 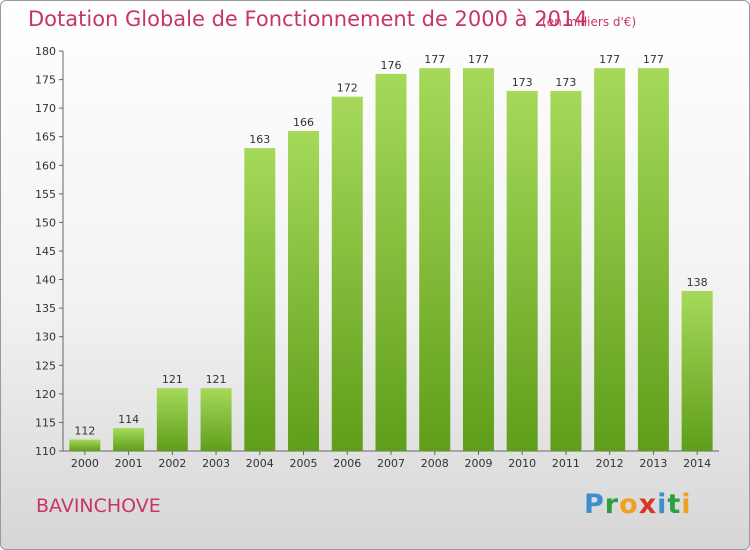 I want to click on x-tick-label-2011: 2011, so click(x=566, y=463).